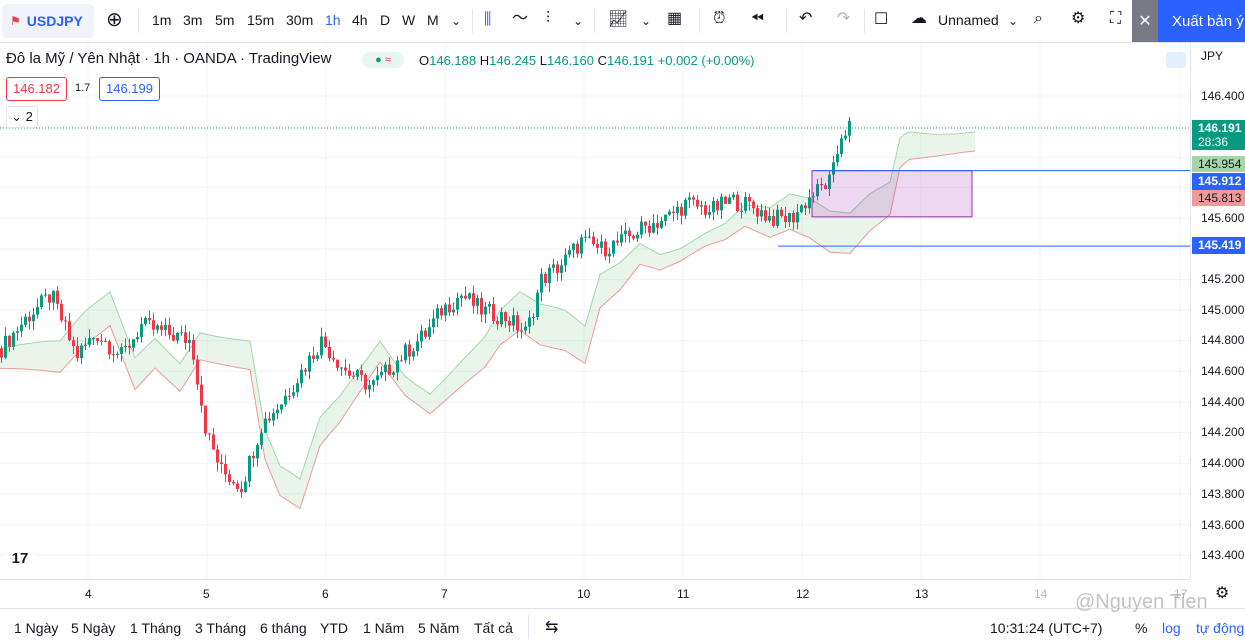  I want to click on indicators-icon: 📈︎, so click(618, 19).